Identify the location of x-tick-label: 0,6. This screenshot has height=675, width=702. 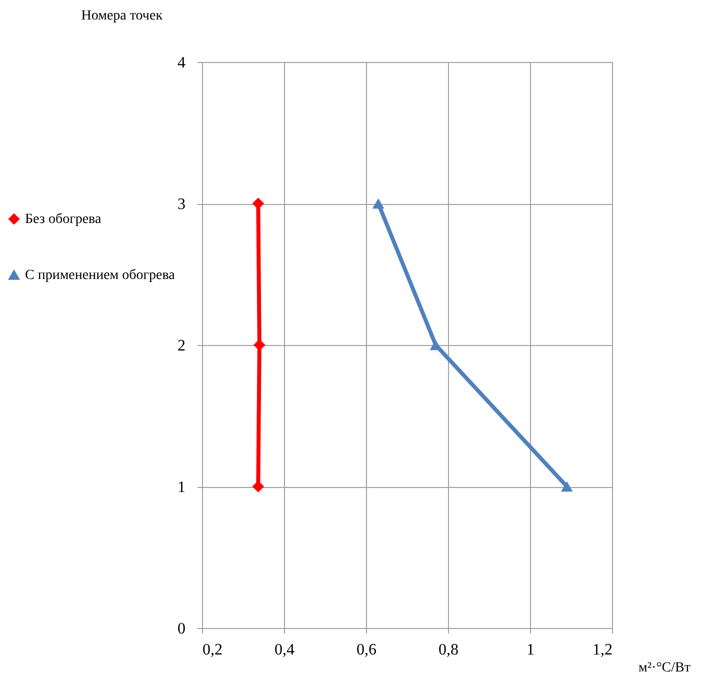
(366, 650).